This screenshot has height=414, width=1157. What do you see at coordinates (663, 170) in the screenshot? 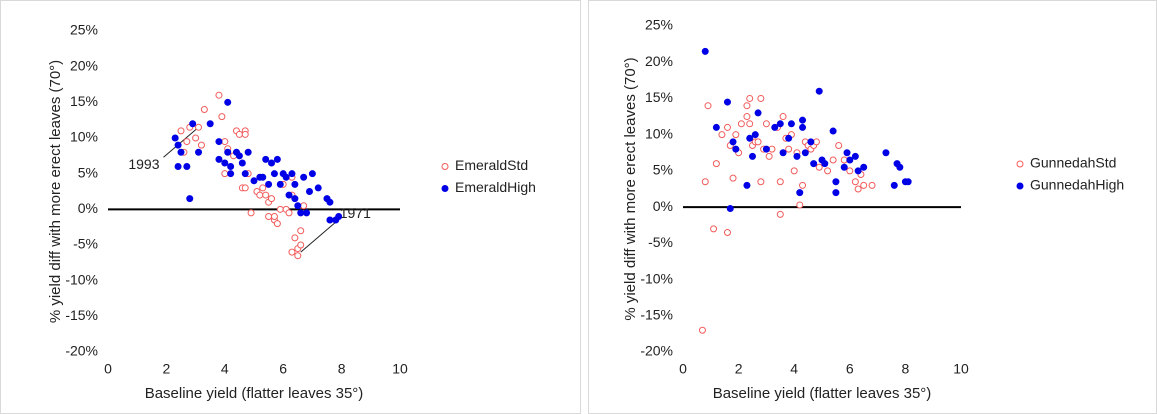
I see `y-tick-label: 5%` at bounding box center [663, 170].